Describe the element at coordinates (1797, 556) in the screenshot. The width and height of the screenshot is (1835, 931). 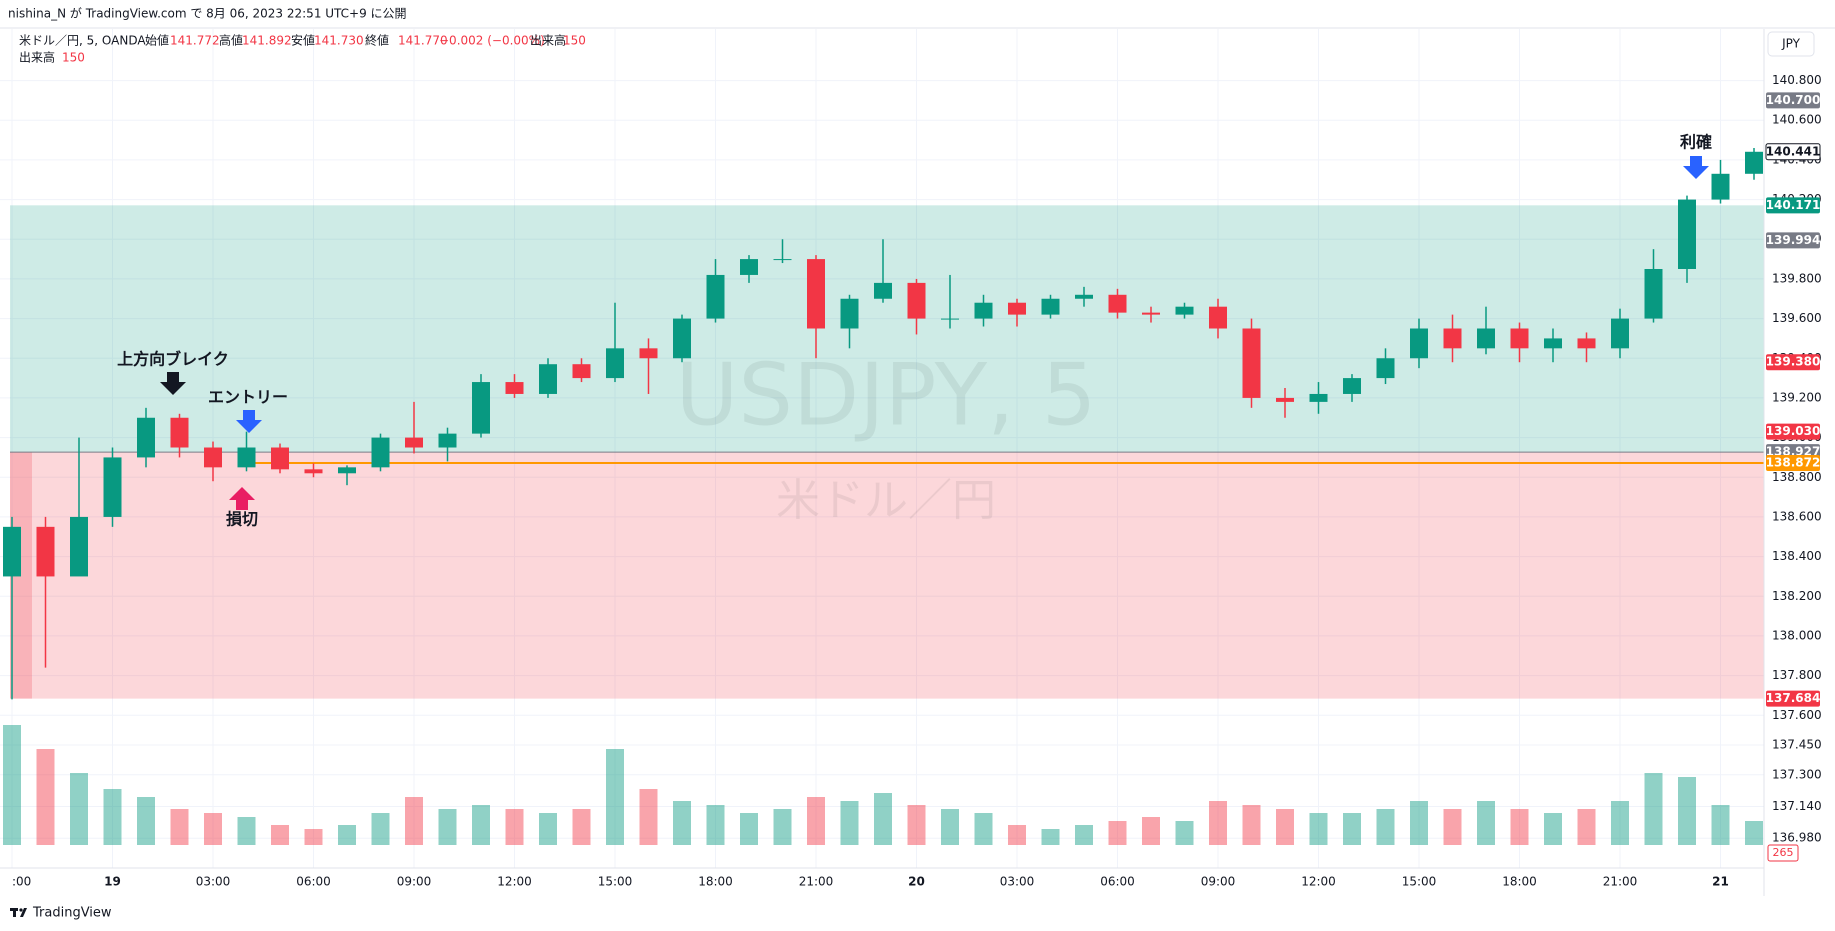
I see `y-tick-label: 138.400` at that location.